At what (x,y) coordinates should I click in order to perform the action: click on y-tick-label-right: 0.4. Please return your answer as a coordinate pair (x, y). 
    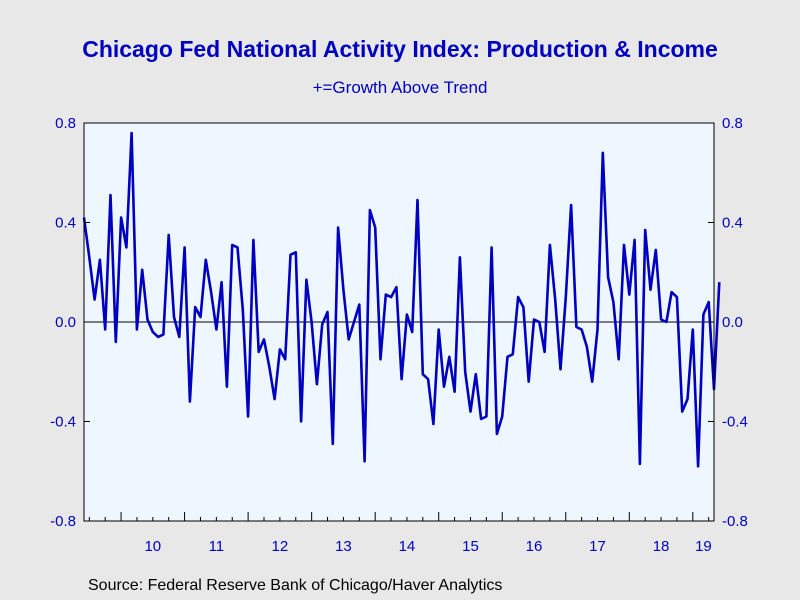
    Looking at the image, I should click on (732, 223).